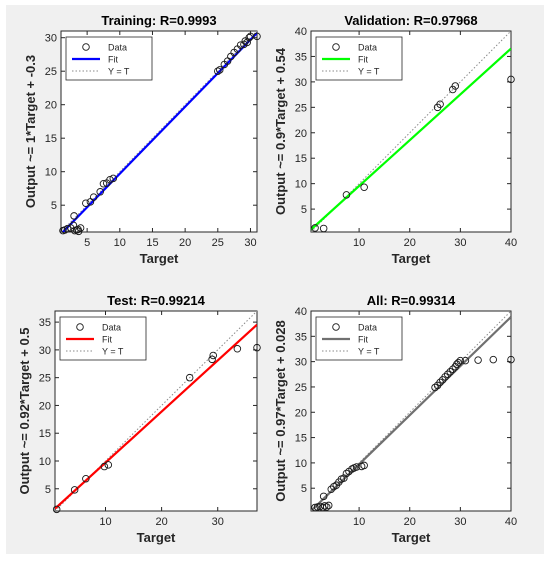  I want to click on x-tick-label: 25, so click(218, 243).